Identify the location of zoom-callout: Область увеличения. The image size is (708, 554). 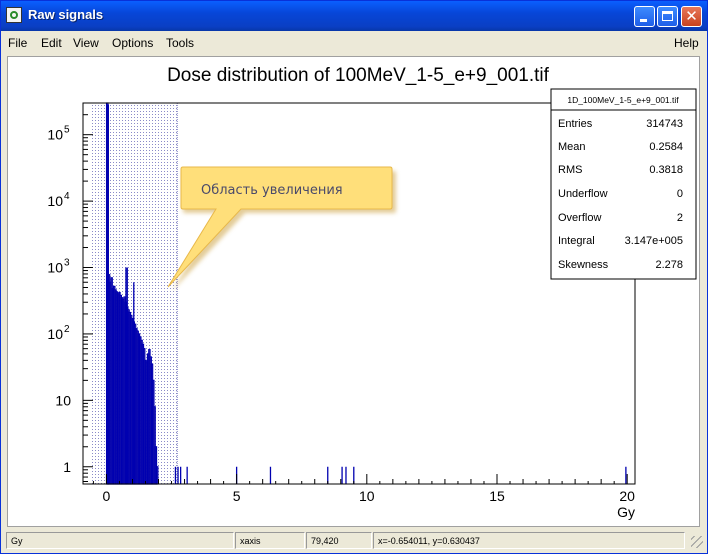
(281, 228).